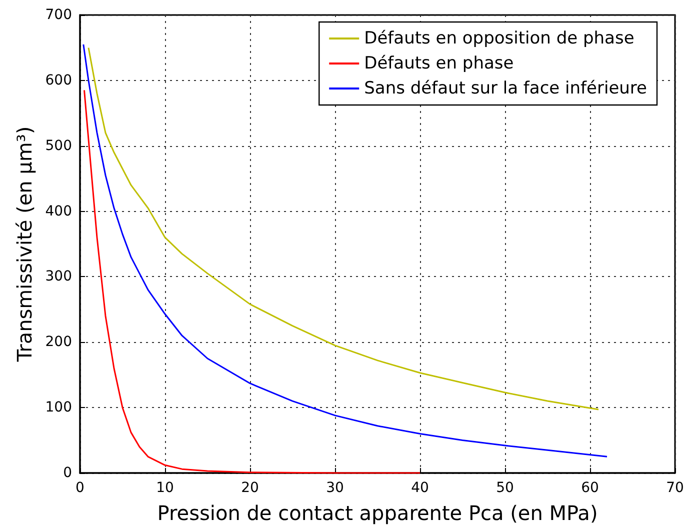  What do you see at coordinates (24, 244) in the screenshot?
I see `y-axis-title: Transmissivité (en µm³)` at bounding box center [24, 244].